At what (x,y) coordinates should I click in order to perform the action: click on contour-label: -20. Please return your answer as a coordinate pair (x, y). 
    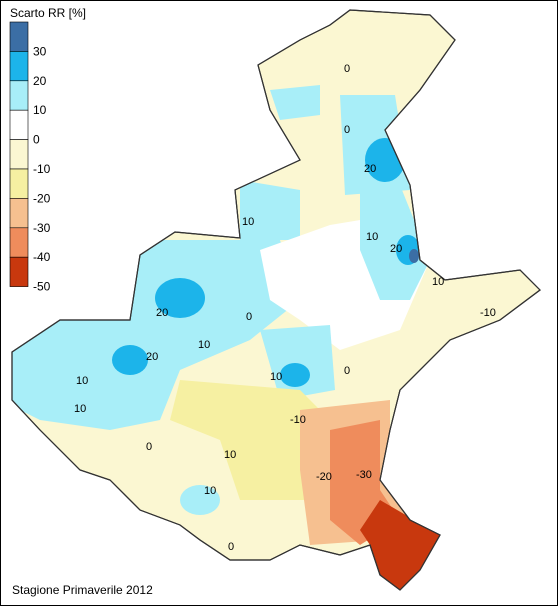
    Looking at the image, I should click on (324, 477).